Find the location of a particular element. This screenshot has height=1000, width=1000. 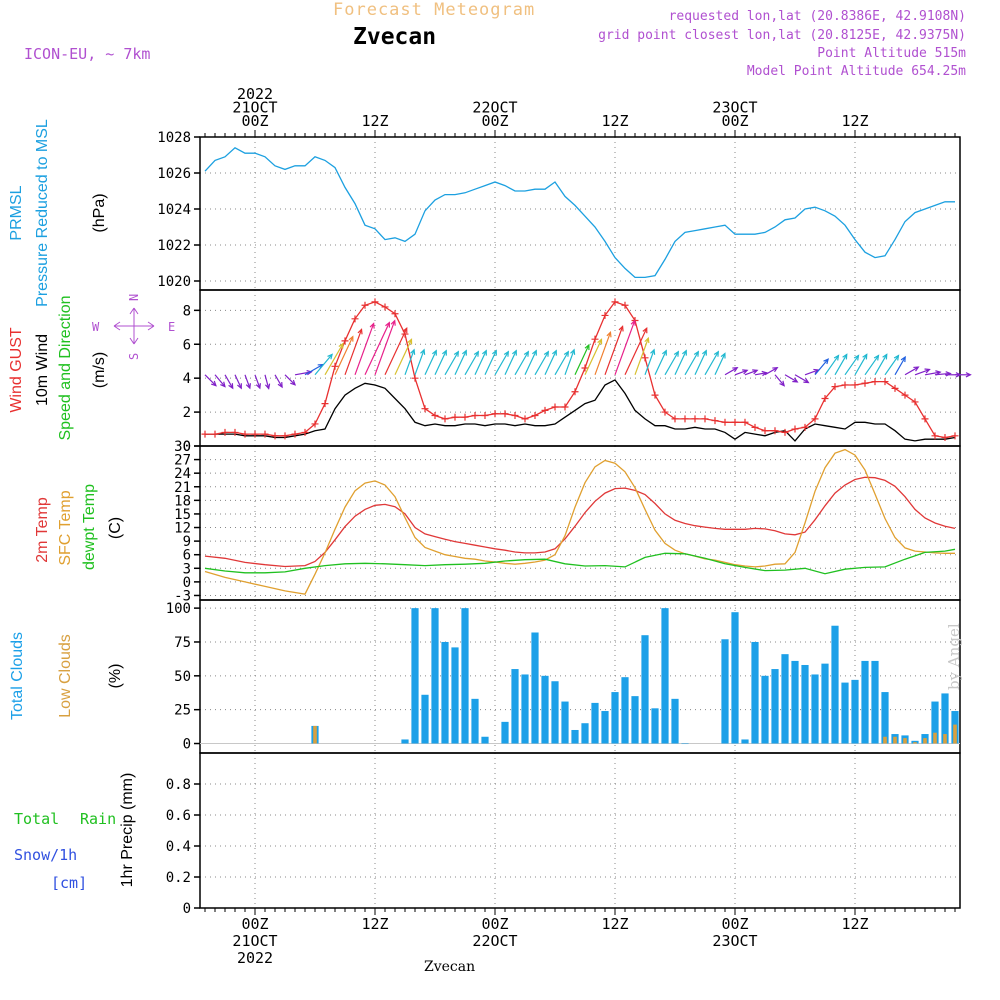

x-tick-label-top: 21OCT is located at coordinates (254, 108).